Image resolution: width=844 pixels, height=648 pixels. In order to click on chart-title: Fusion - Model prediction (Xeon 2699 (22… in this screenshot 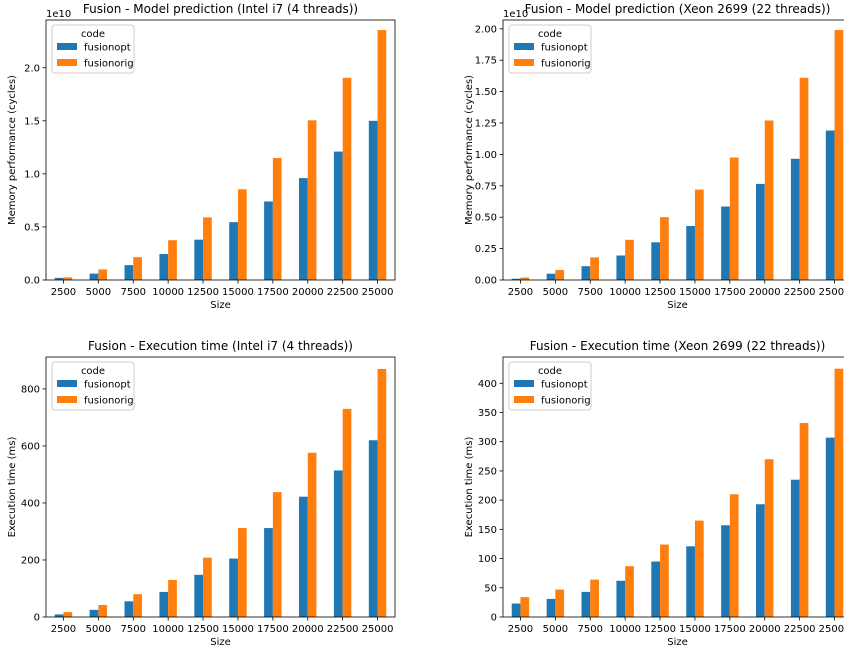, I will do `click(678, 9)`.